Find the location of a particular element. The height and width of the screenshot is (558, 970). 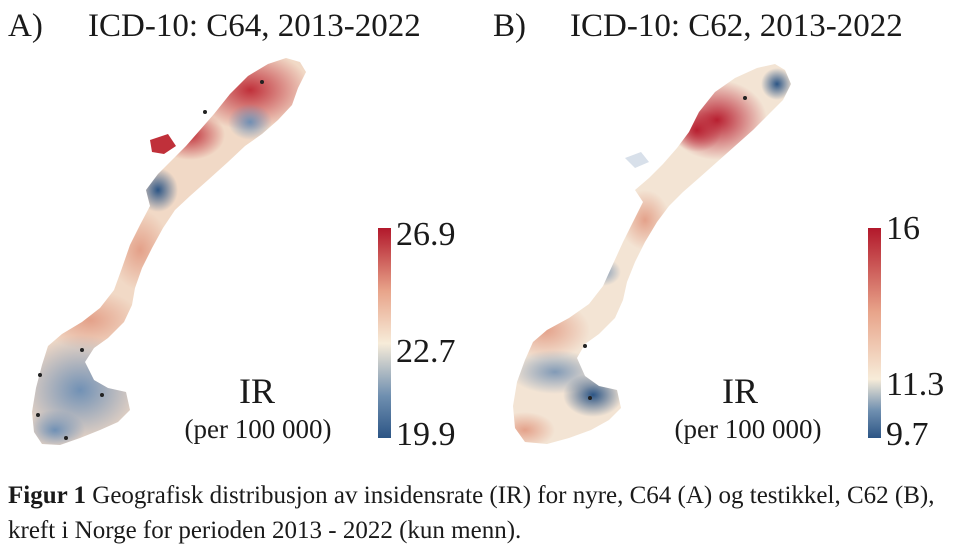

legend-max-c62: 16 is located at coordinates (903, 228).